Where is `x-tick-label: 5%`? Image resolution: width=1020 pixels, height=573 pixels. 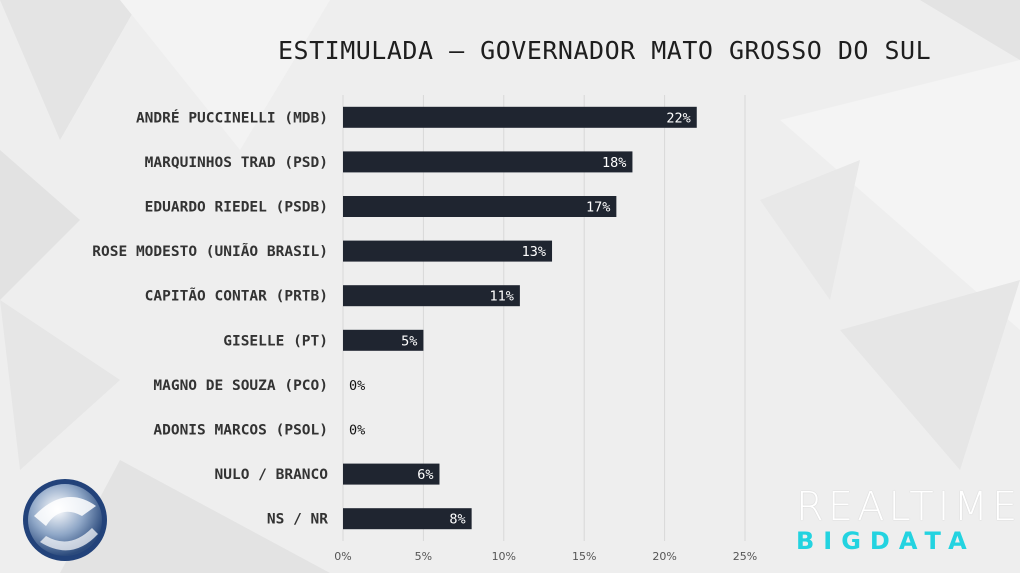
x-tick-label: 5% is located at coordinates (423, 556).